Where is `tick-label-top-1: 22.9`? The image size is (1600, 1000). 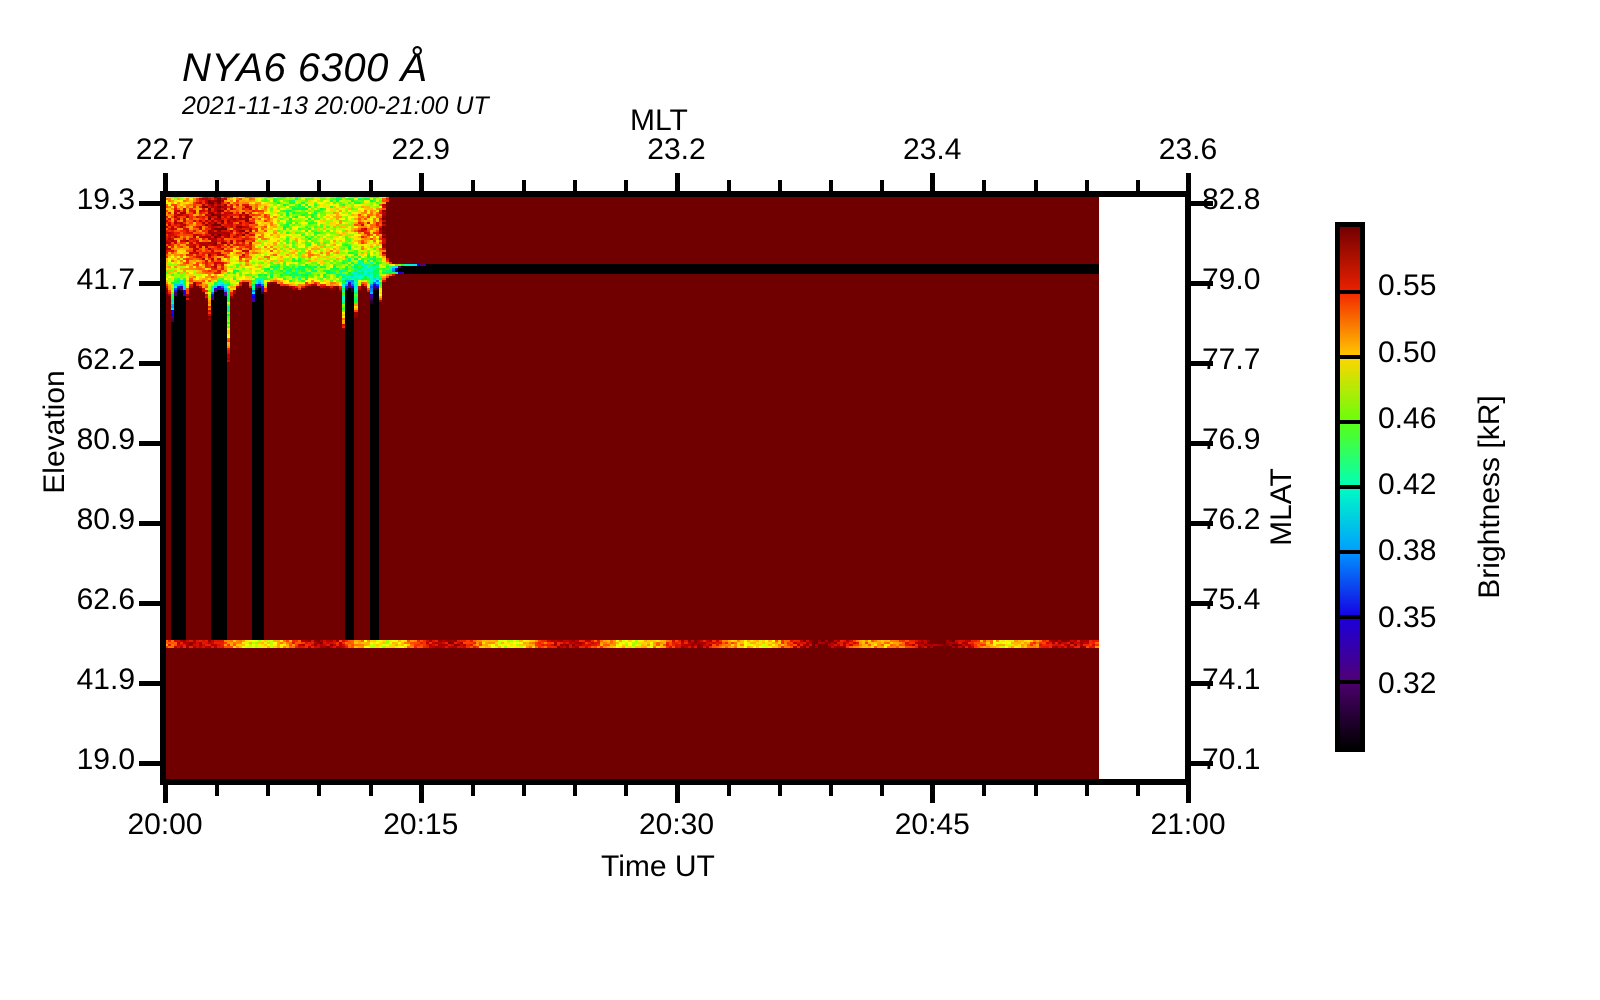 tick-label-top-1: 22.9 is located at coordinates (420, 149).